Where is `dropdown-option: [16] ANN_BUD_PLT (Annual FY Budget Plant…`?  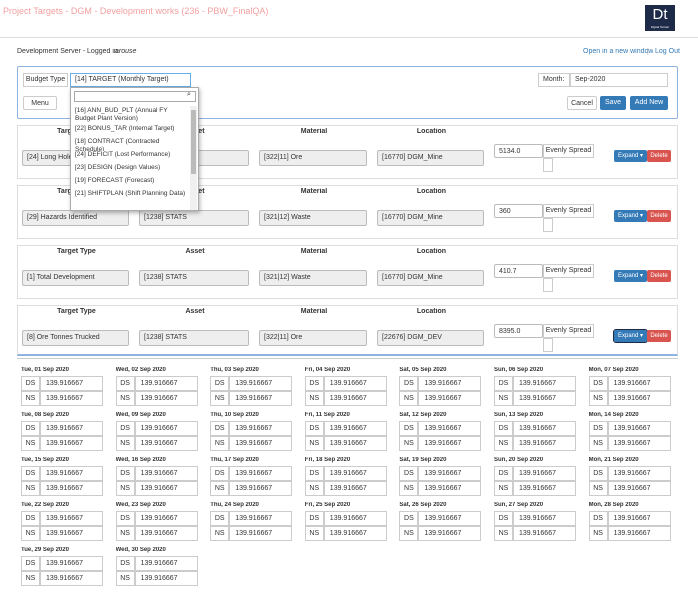
dropdown-option: [16] ANN_BUD_PLT (Annual FY Budget Plant… is located at coordinates (121, 114).